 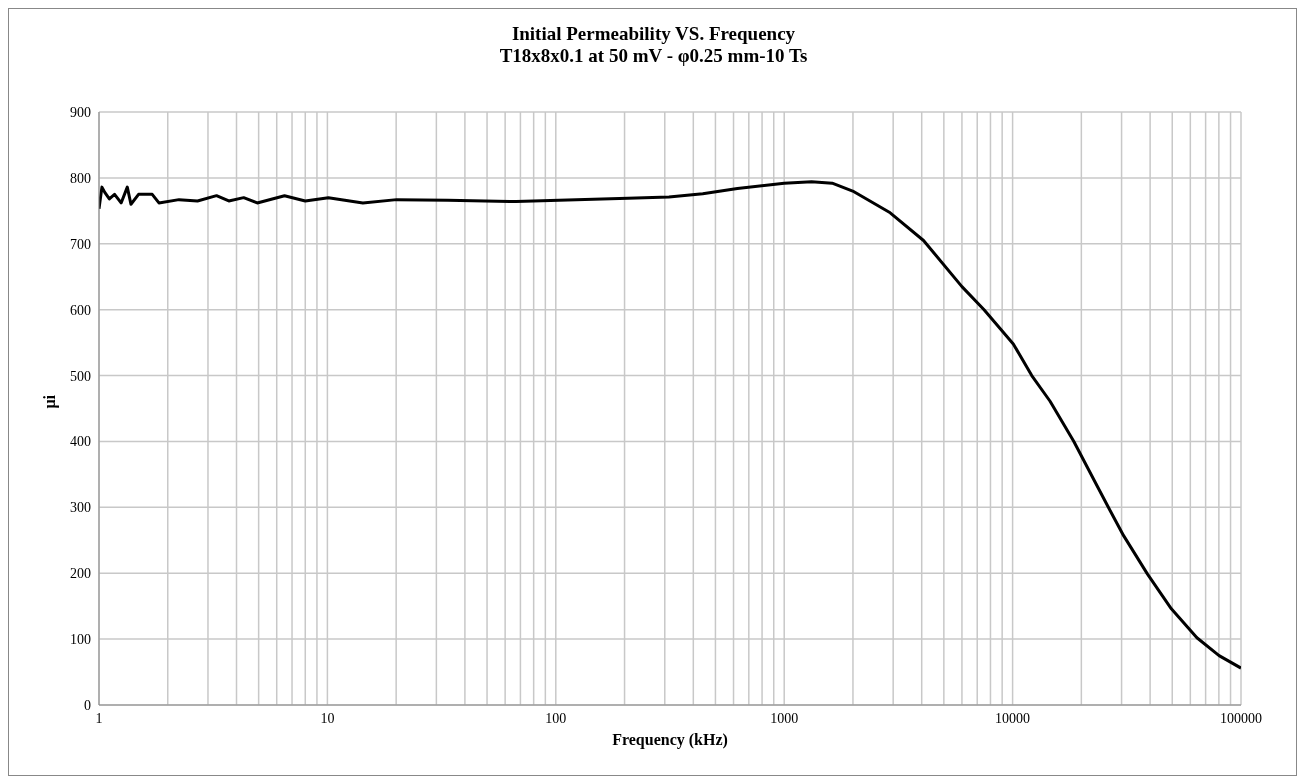 What do you see at coordinates (653, 34) in the screenshot?
I see `chart-title: Initial Permeability VS. Frequency` at bounding box center [653, 34].